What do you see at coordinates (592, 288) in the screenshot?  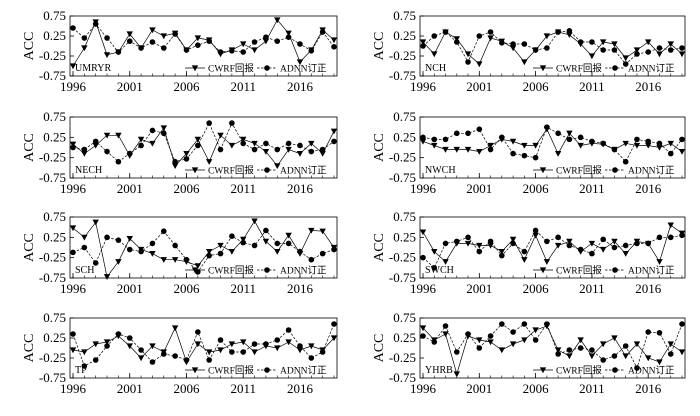 I see `x-tick-label: 2011` at bounding box center [592, 288].